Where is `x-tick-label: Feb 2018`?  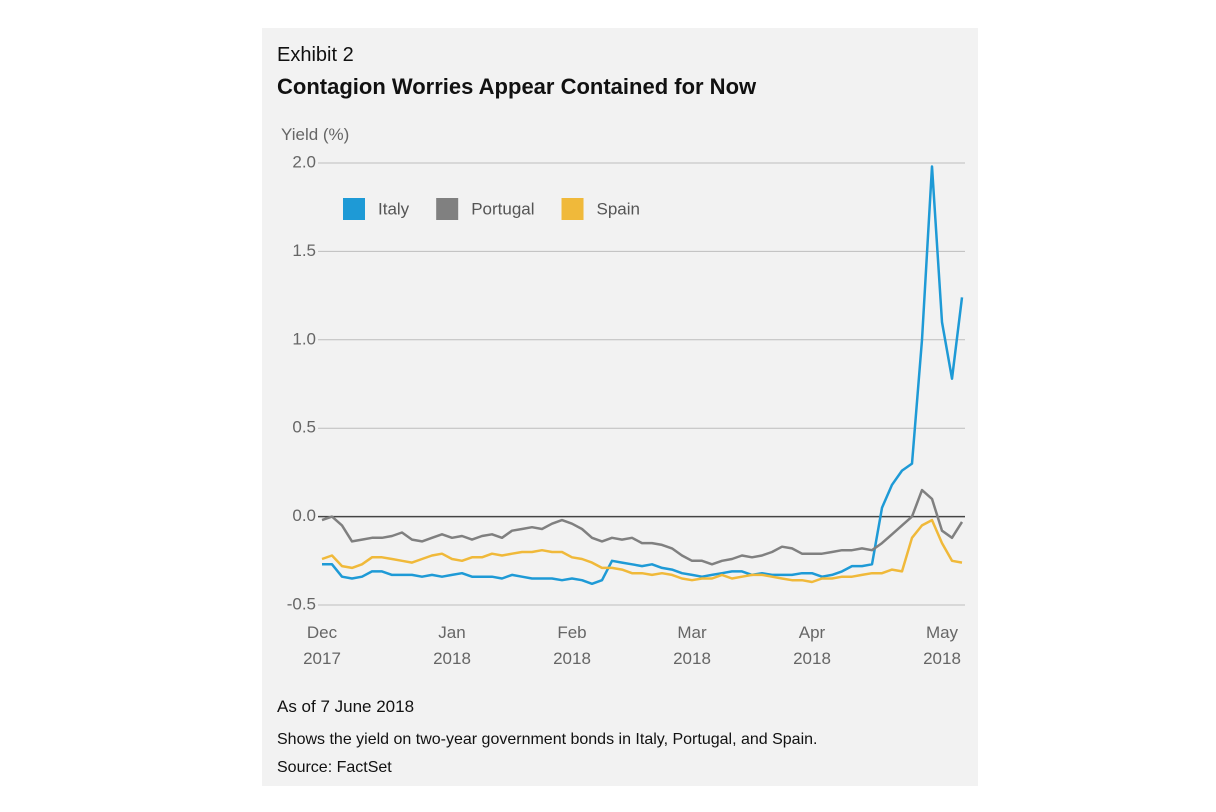 x-tick-label: Feb 2018 is located at coordinates (572, 645).